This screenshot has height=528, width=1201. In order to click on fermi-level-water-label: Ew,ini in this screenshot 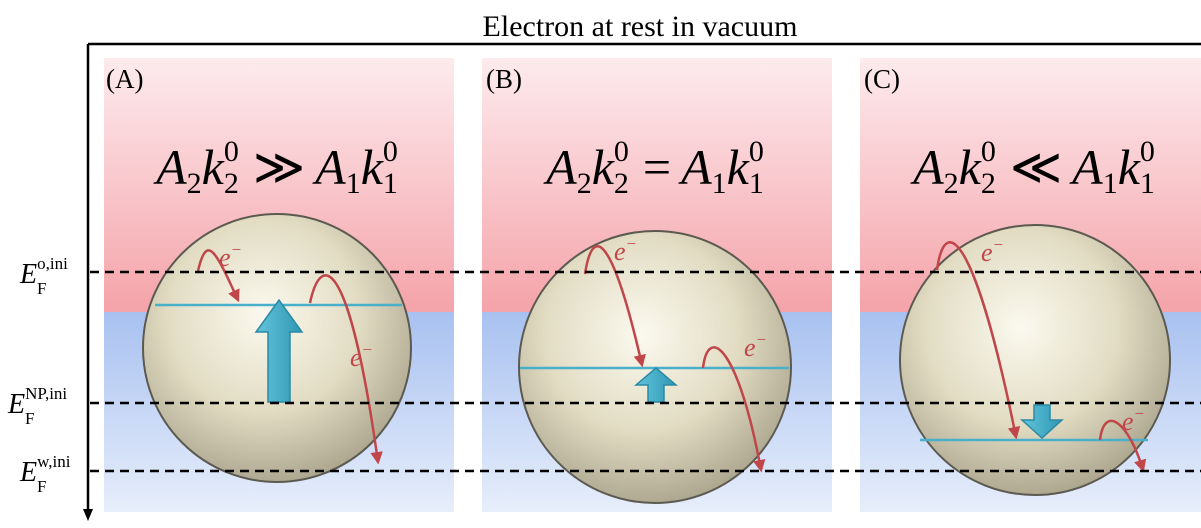, I will do `click(45, 470)`.